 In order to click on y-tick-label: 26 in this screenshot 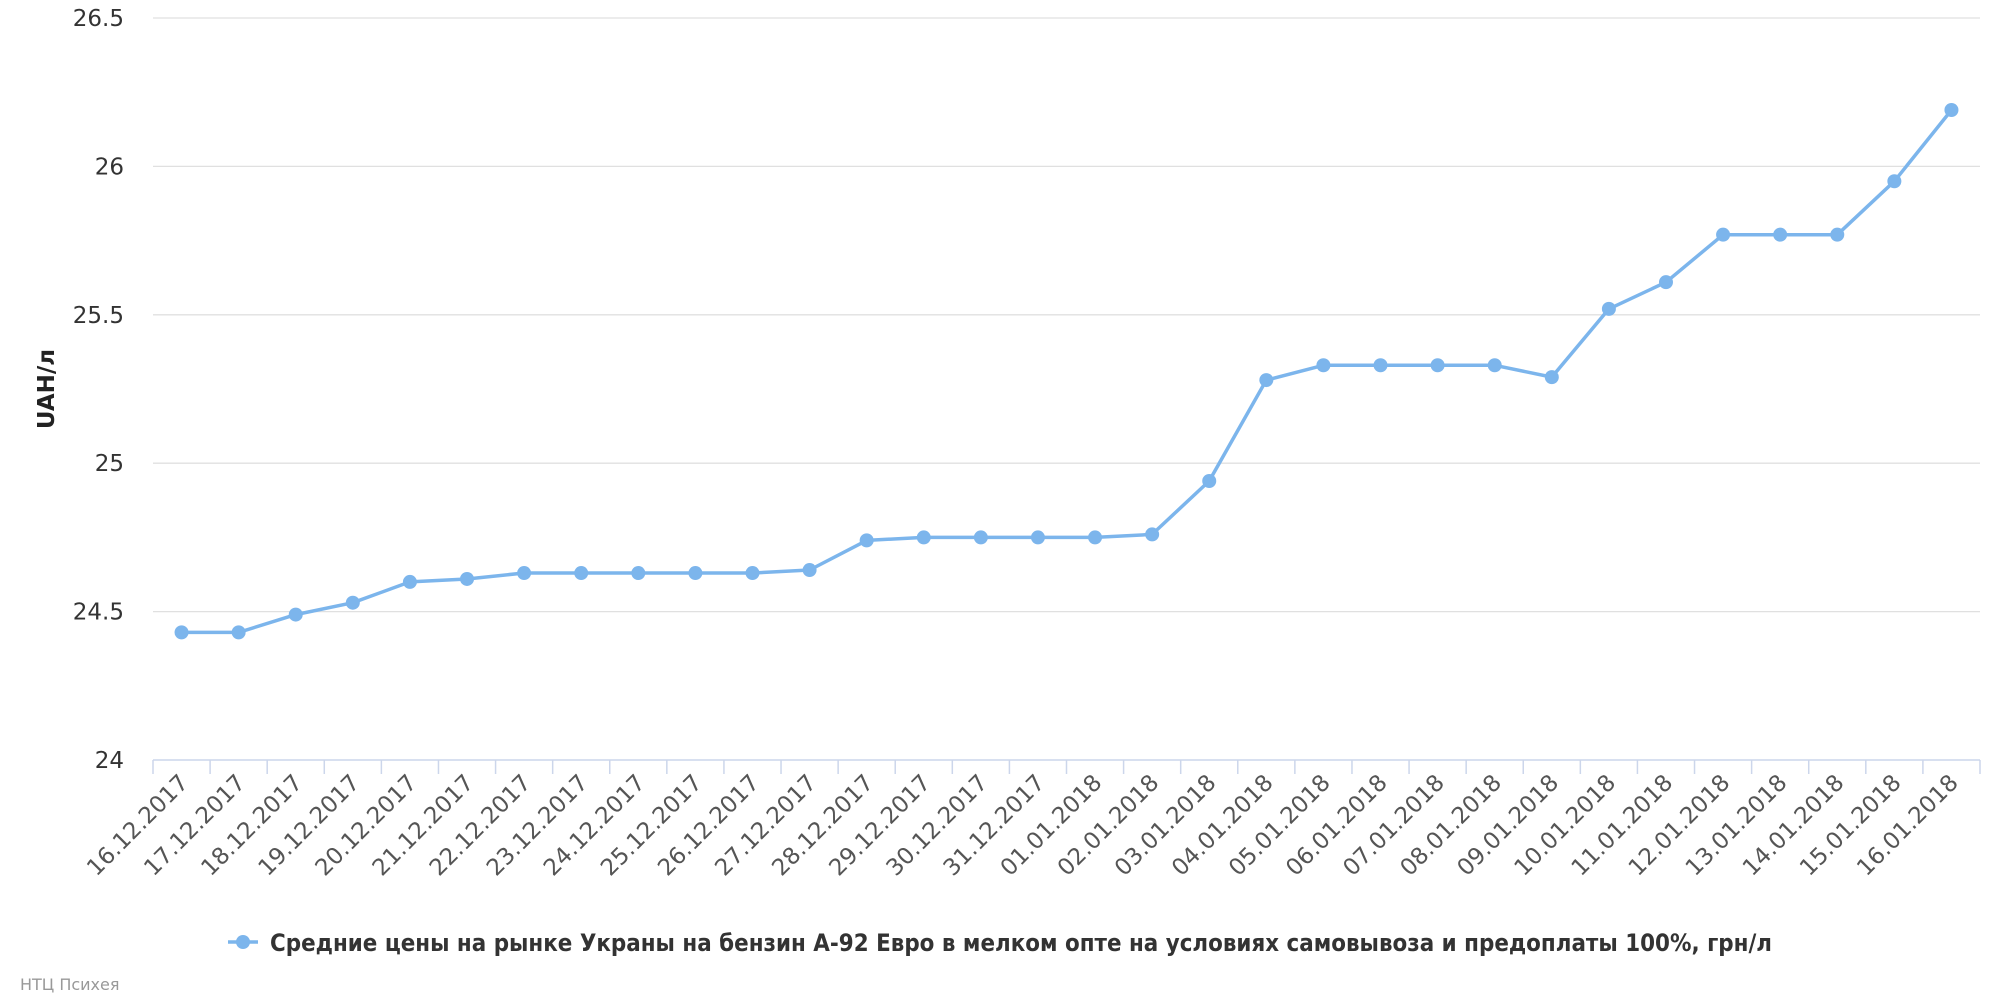, I will do `click(109, 167)`.